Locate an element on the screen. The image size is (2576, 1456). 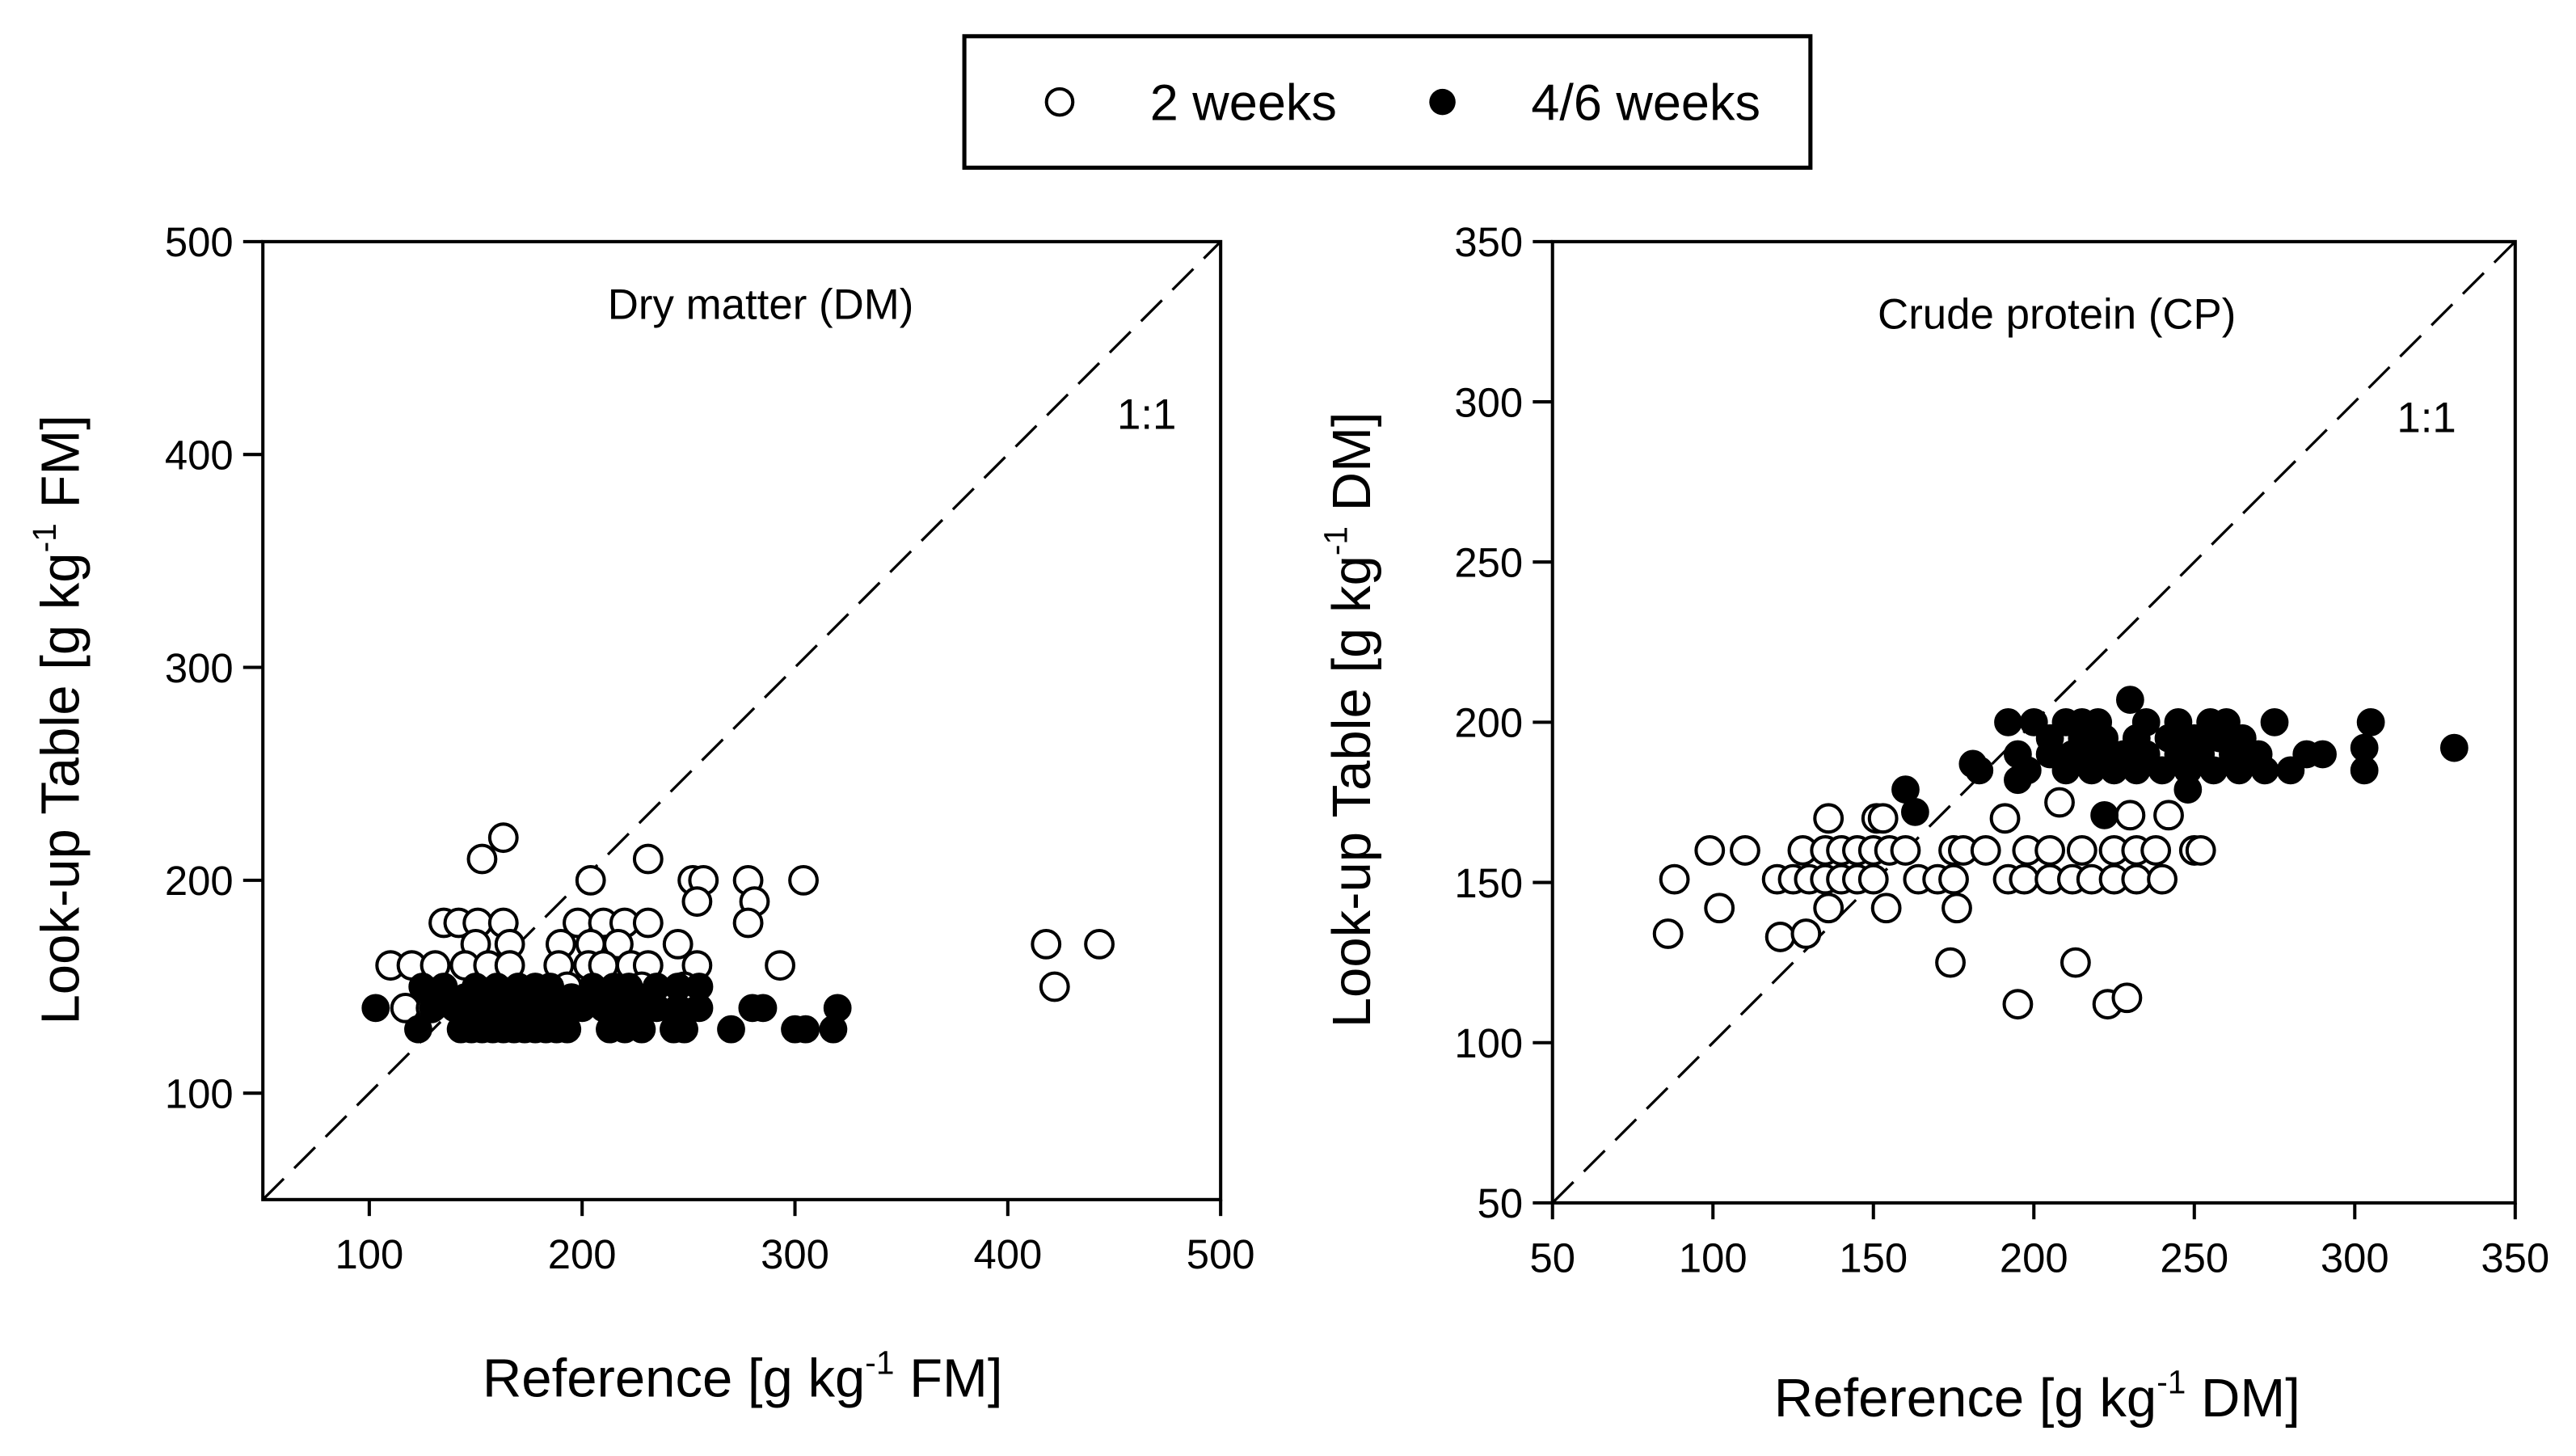
y-axis-label: Look-up Table [g kg-1 FM] is located at coordinates (58, 719).